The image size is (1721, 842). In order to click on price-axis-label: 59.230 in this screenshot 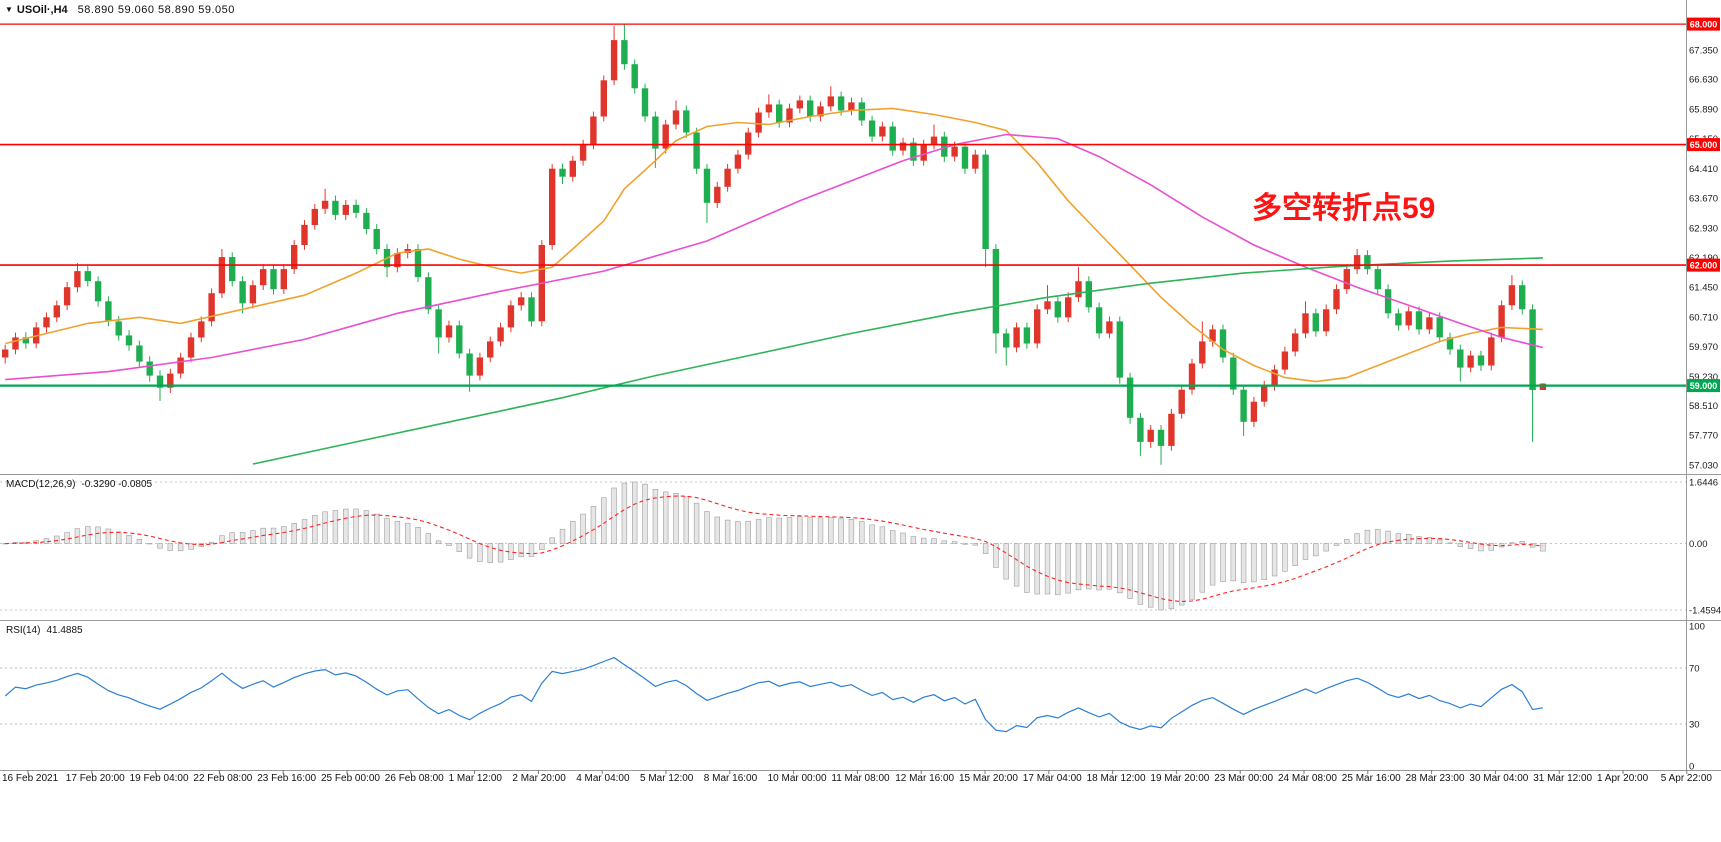, I will do `click(1703, 377)`.